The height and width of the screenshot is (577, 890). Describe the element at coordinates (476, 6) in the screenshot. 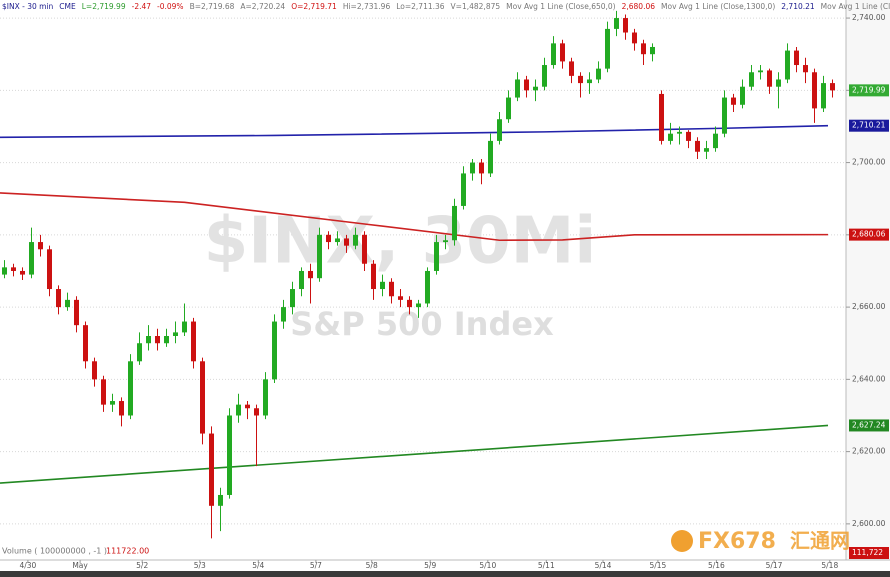

I see `header-item: V=1,482,875` at that location.